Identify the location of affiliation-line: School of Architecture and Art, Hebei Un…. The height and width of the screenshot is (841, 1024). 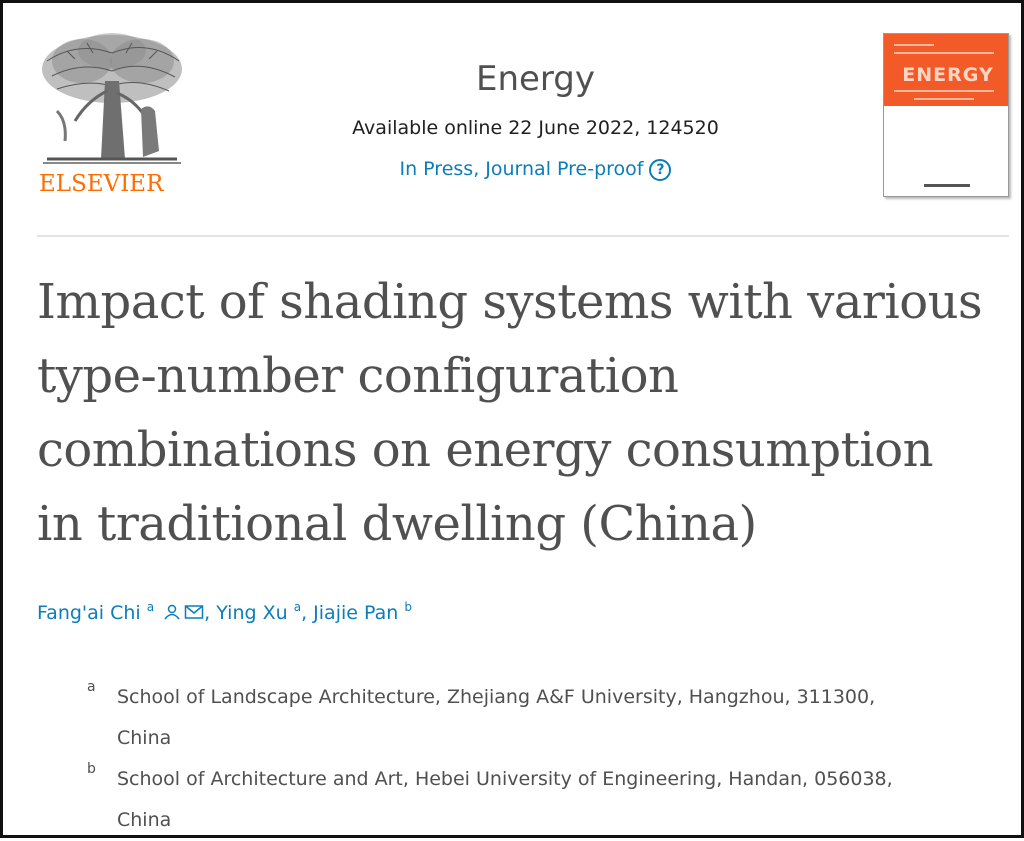
(505, 779).